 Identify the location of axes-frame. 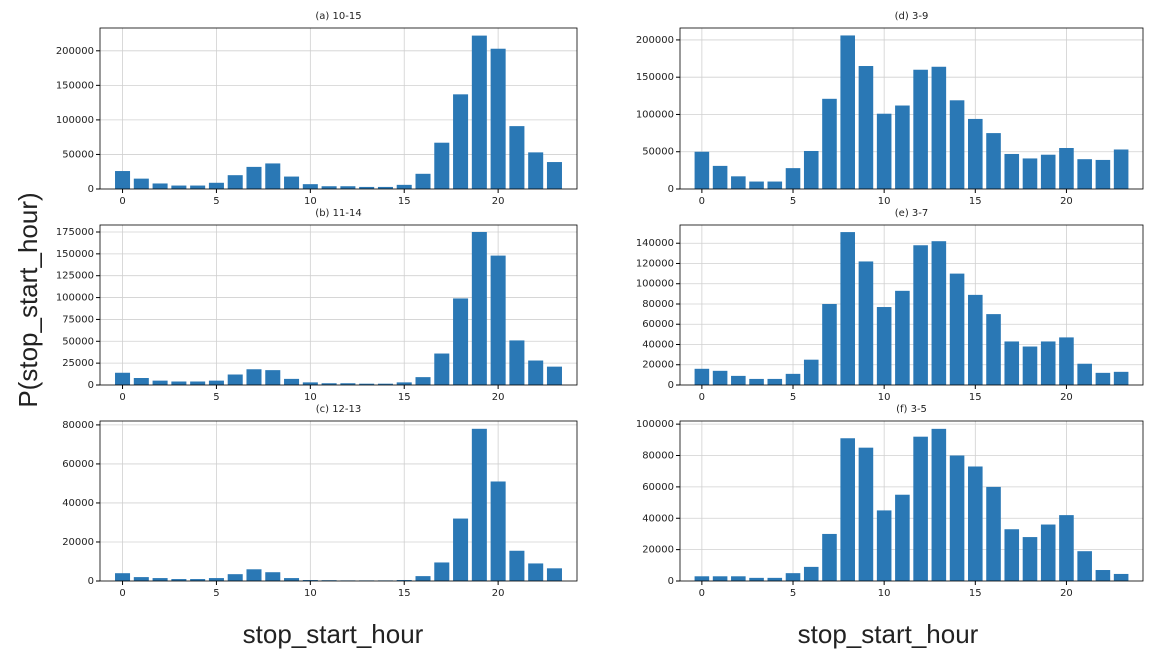
(338, 305).